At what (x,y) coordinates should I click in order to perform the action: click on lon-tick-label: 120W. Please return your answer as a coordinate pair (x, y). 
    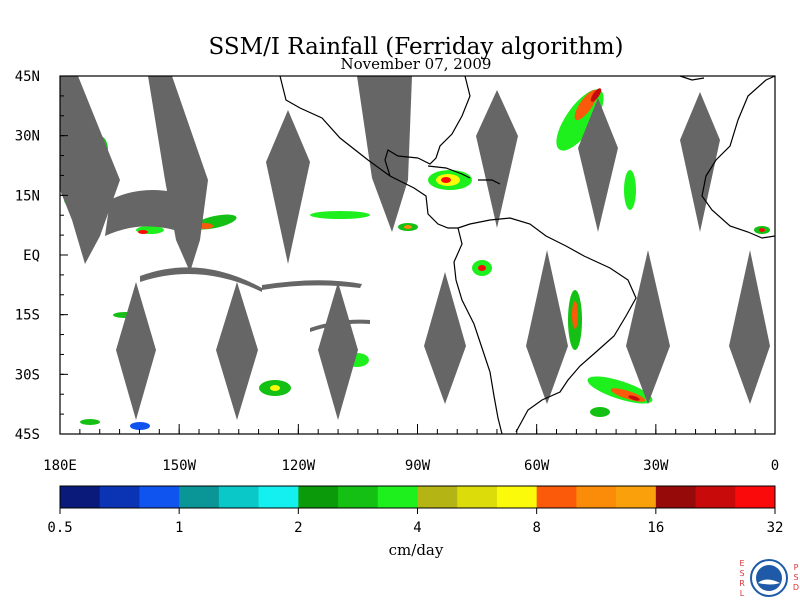
    Looking at the image, I should click on (298, 466).